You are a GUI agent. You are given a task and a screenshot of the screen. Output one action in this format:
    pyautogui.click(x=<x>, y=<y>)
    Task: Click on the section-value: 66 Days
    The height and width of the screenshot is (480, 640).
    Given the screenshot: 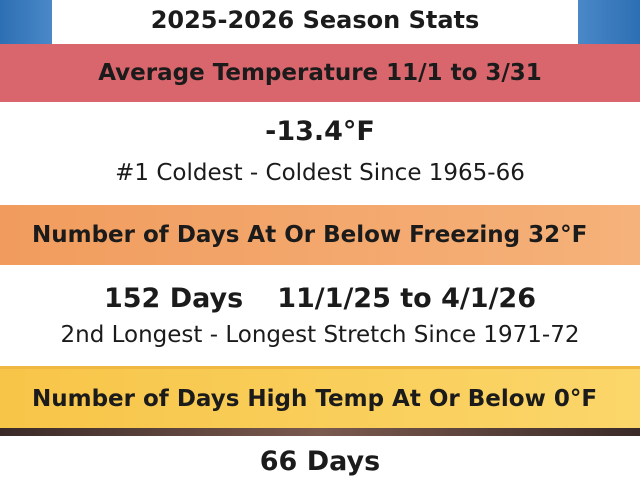 What is the action you would take?
    pyautogui.click(x=320, y=461)
    